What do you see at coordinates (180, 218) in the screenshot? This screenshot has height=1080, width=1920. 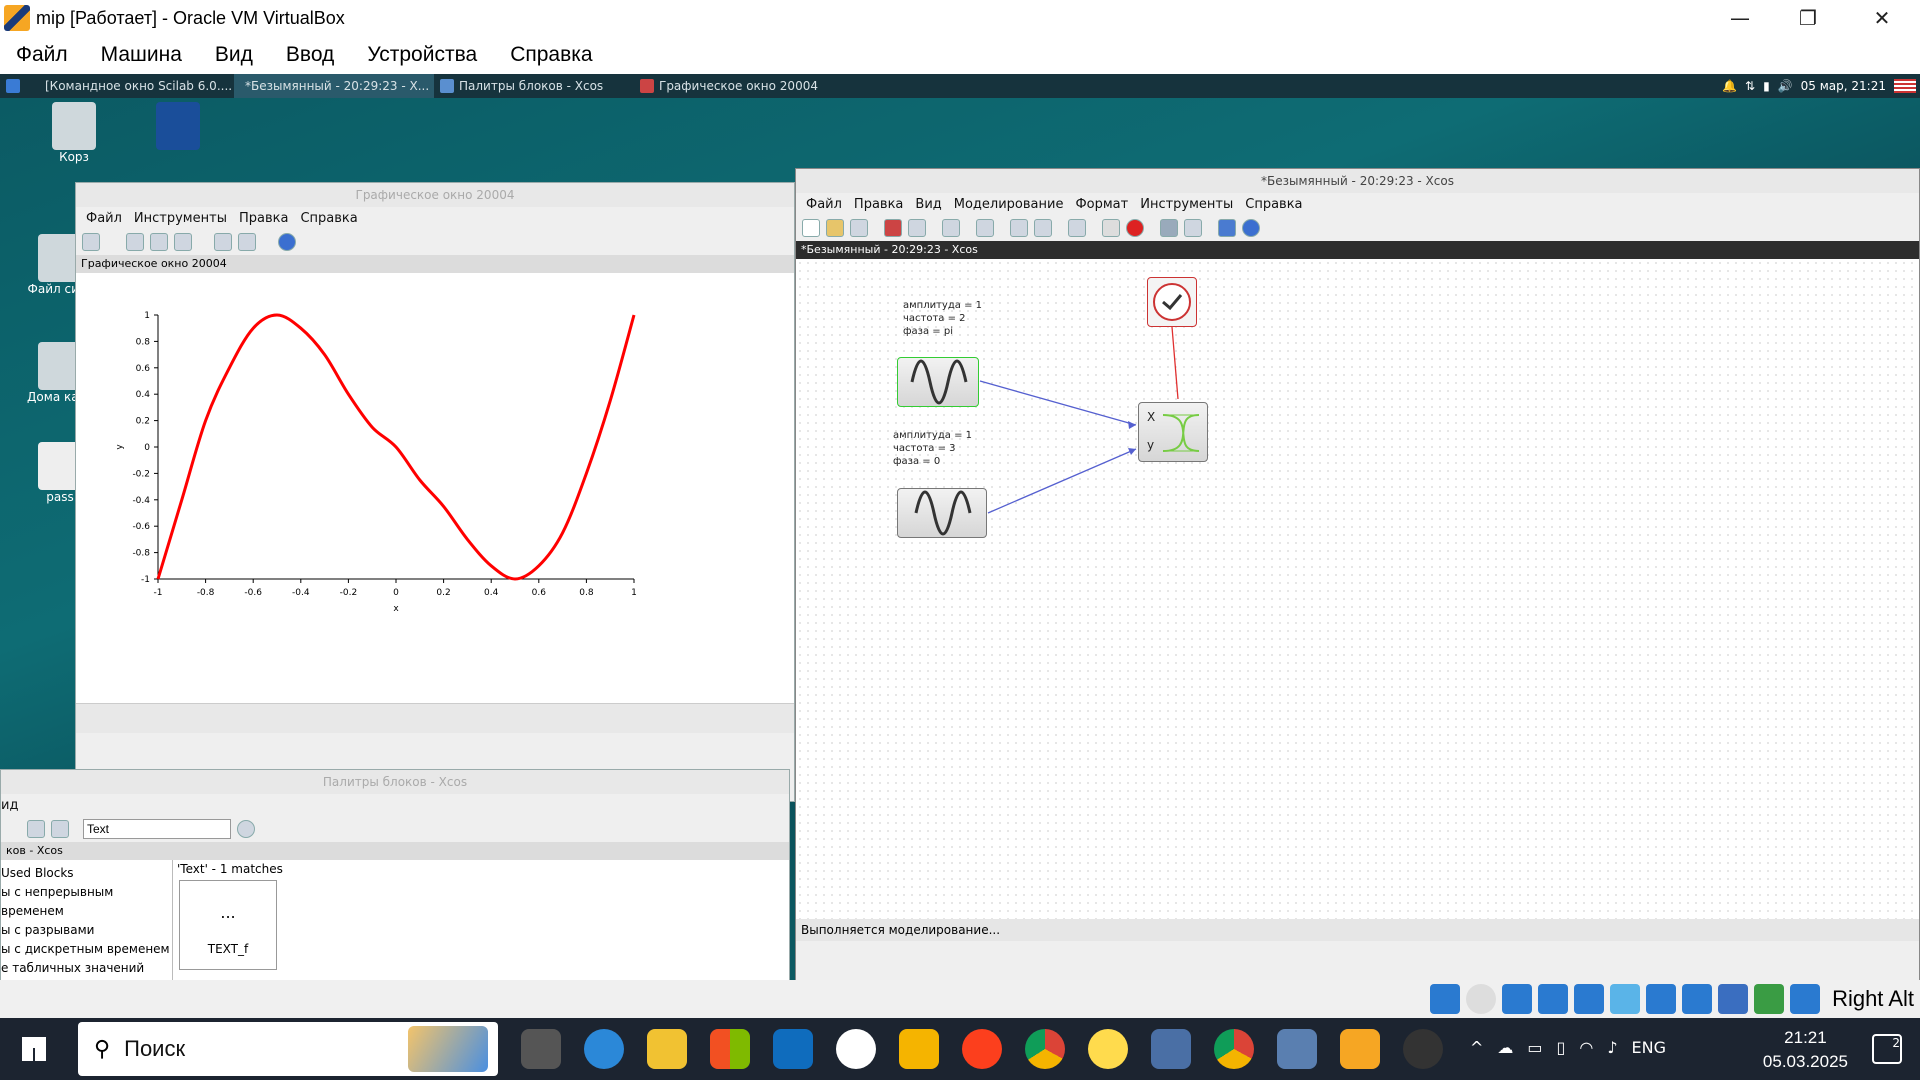 I see `graphic-menu-tools: Инструменты` at bounding box center [180, 218].